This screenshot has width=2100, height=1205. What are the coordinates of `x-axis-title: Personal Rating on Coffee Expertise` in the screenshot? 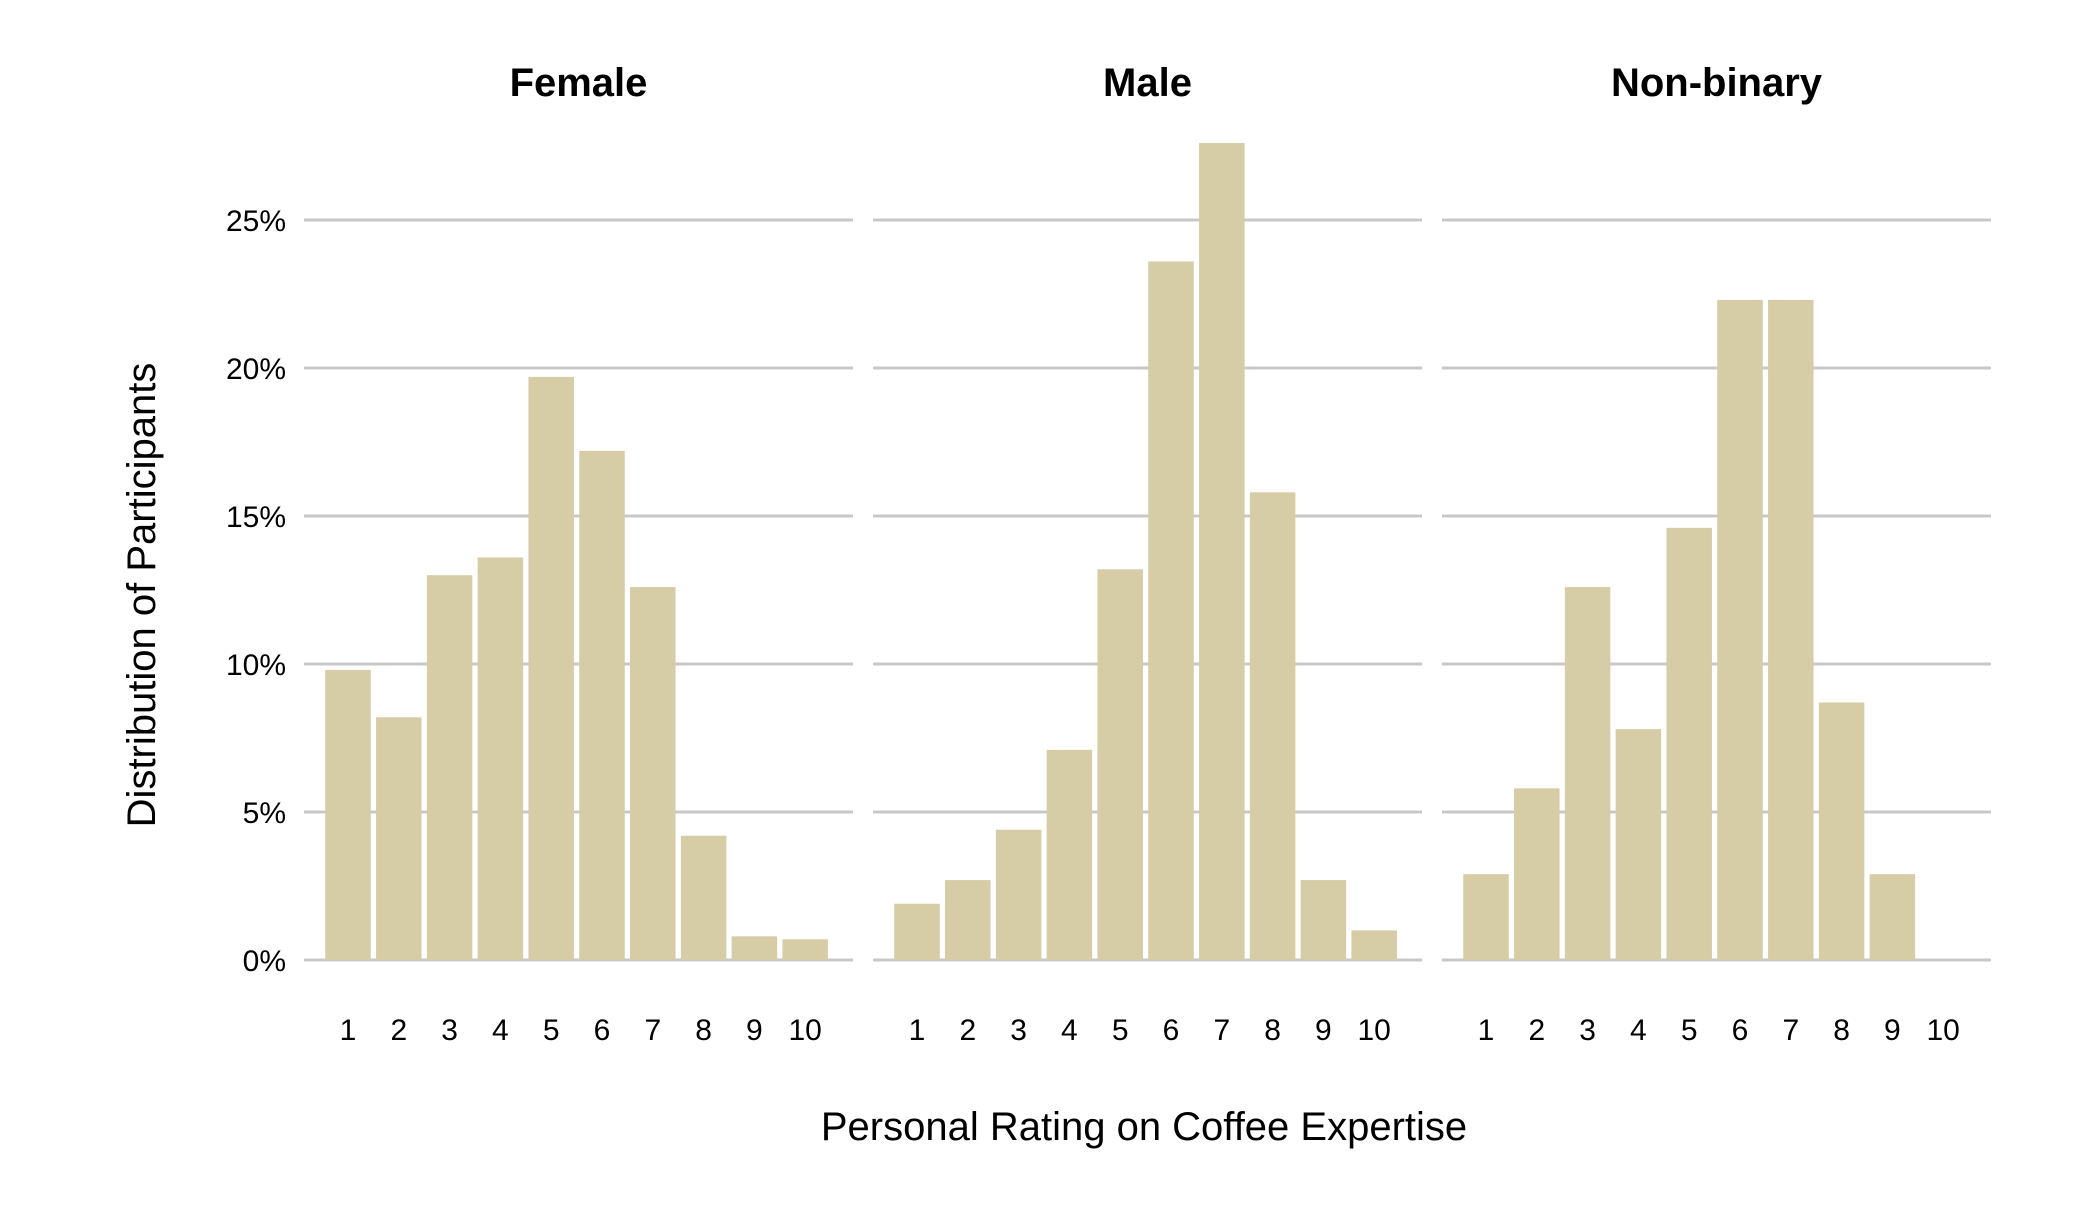 It's located at (1144, 1127).